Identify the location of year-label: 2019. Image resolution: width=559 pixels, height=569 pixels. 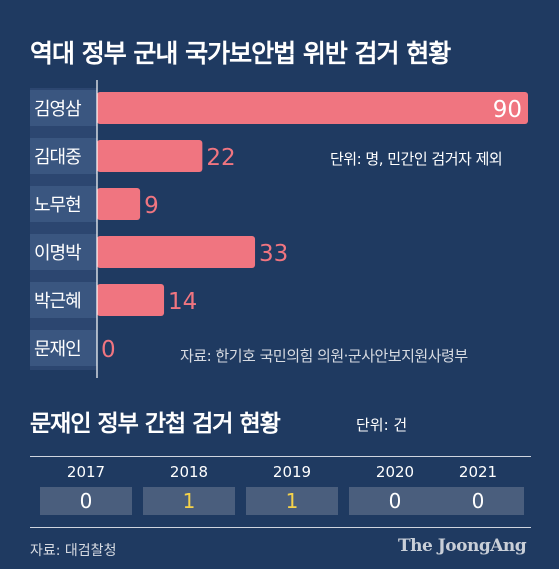
(292, 472).